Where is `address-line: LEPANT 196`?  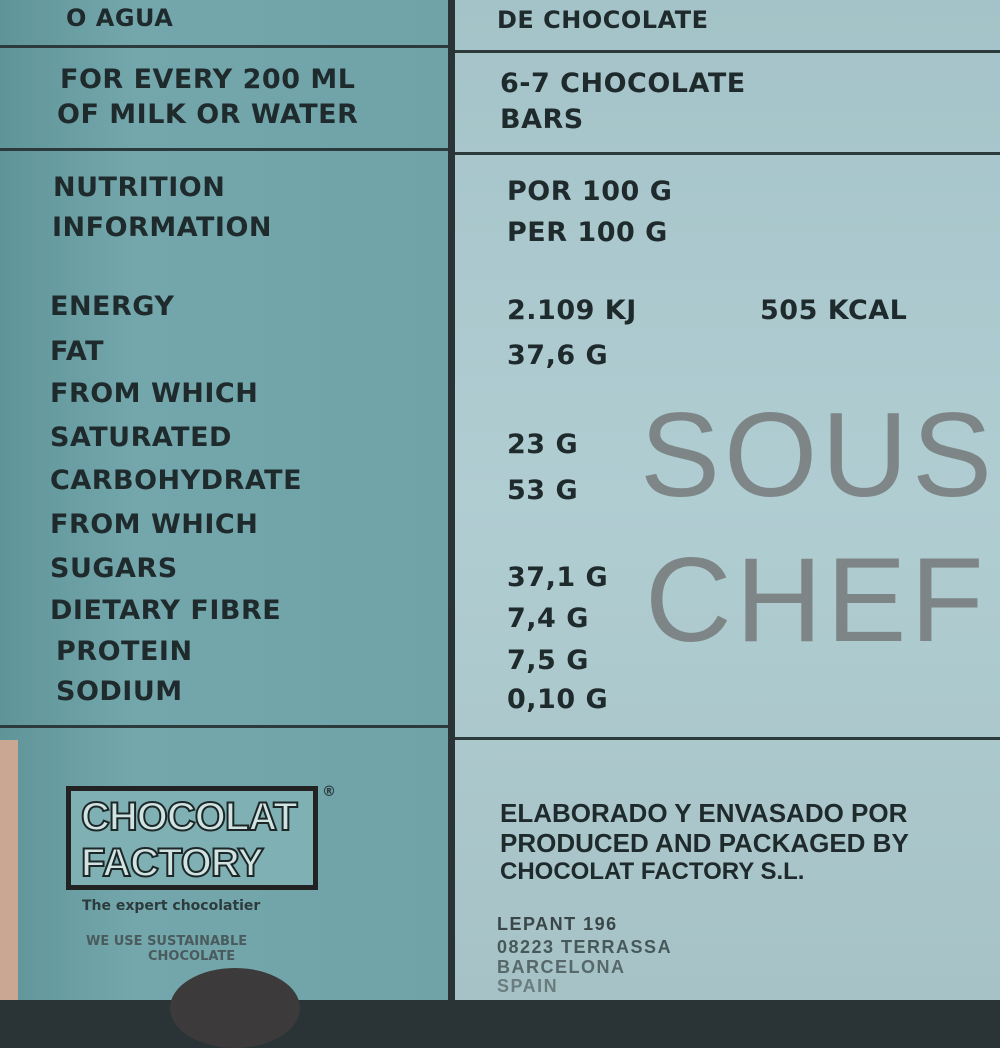
address-line: LEPANT 196 is located at coordinates (557, 924).